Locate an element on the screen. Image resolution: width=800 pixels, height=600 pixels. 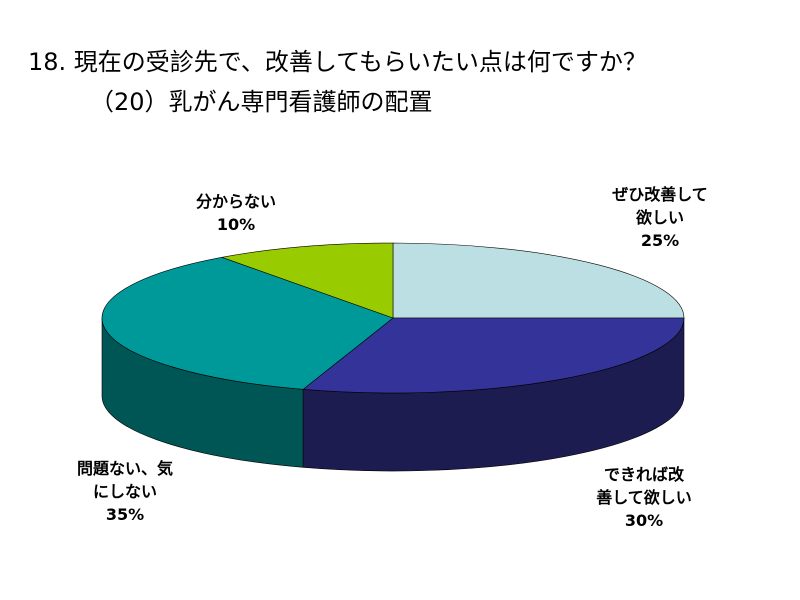
slice-percent-1: 30% is located at coordinates (644, 520).